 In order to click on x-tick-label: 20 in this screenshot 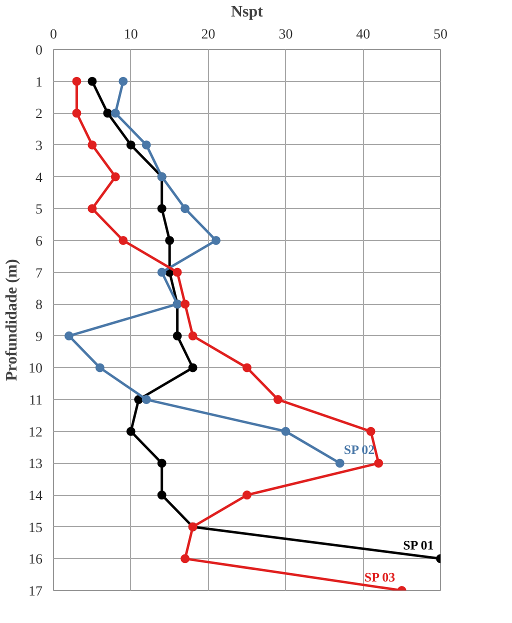, I will do `click(208, 35)`.